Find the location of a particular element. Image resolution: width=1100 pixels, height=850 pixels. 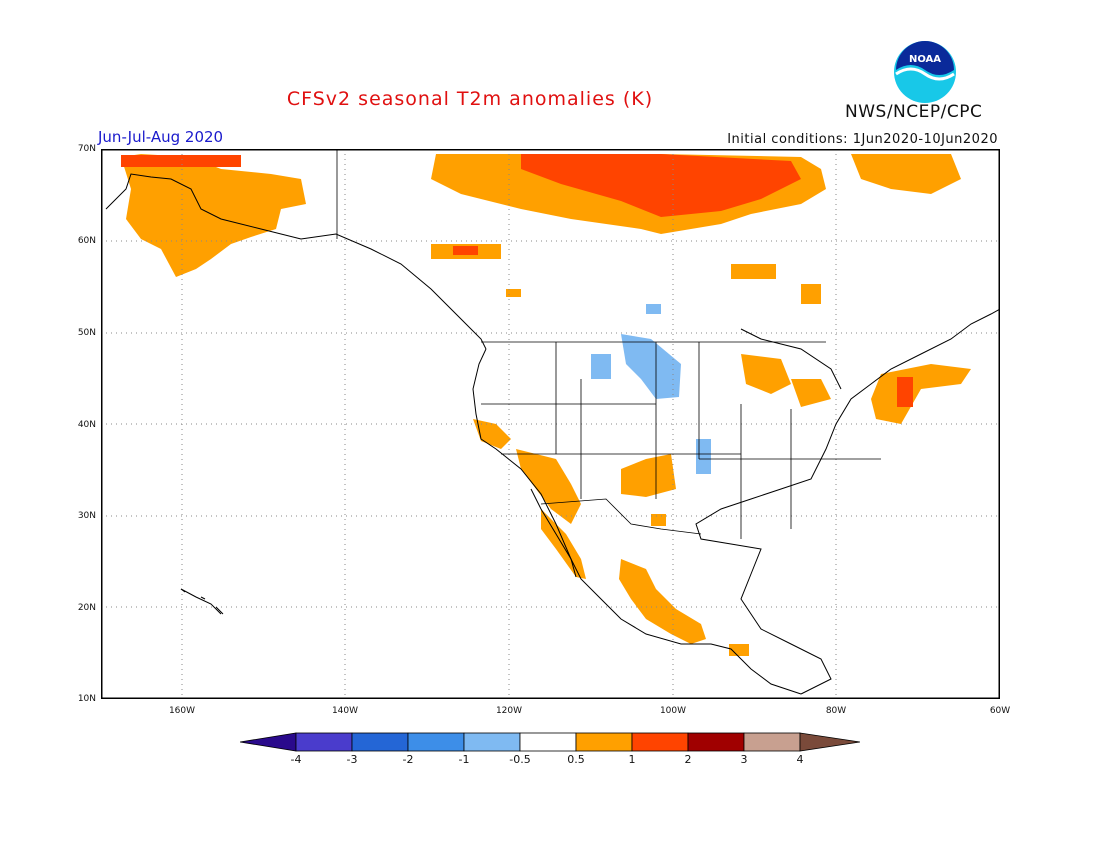

lon-label-140w: 140W is located at coordinates (345, 711).